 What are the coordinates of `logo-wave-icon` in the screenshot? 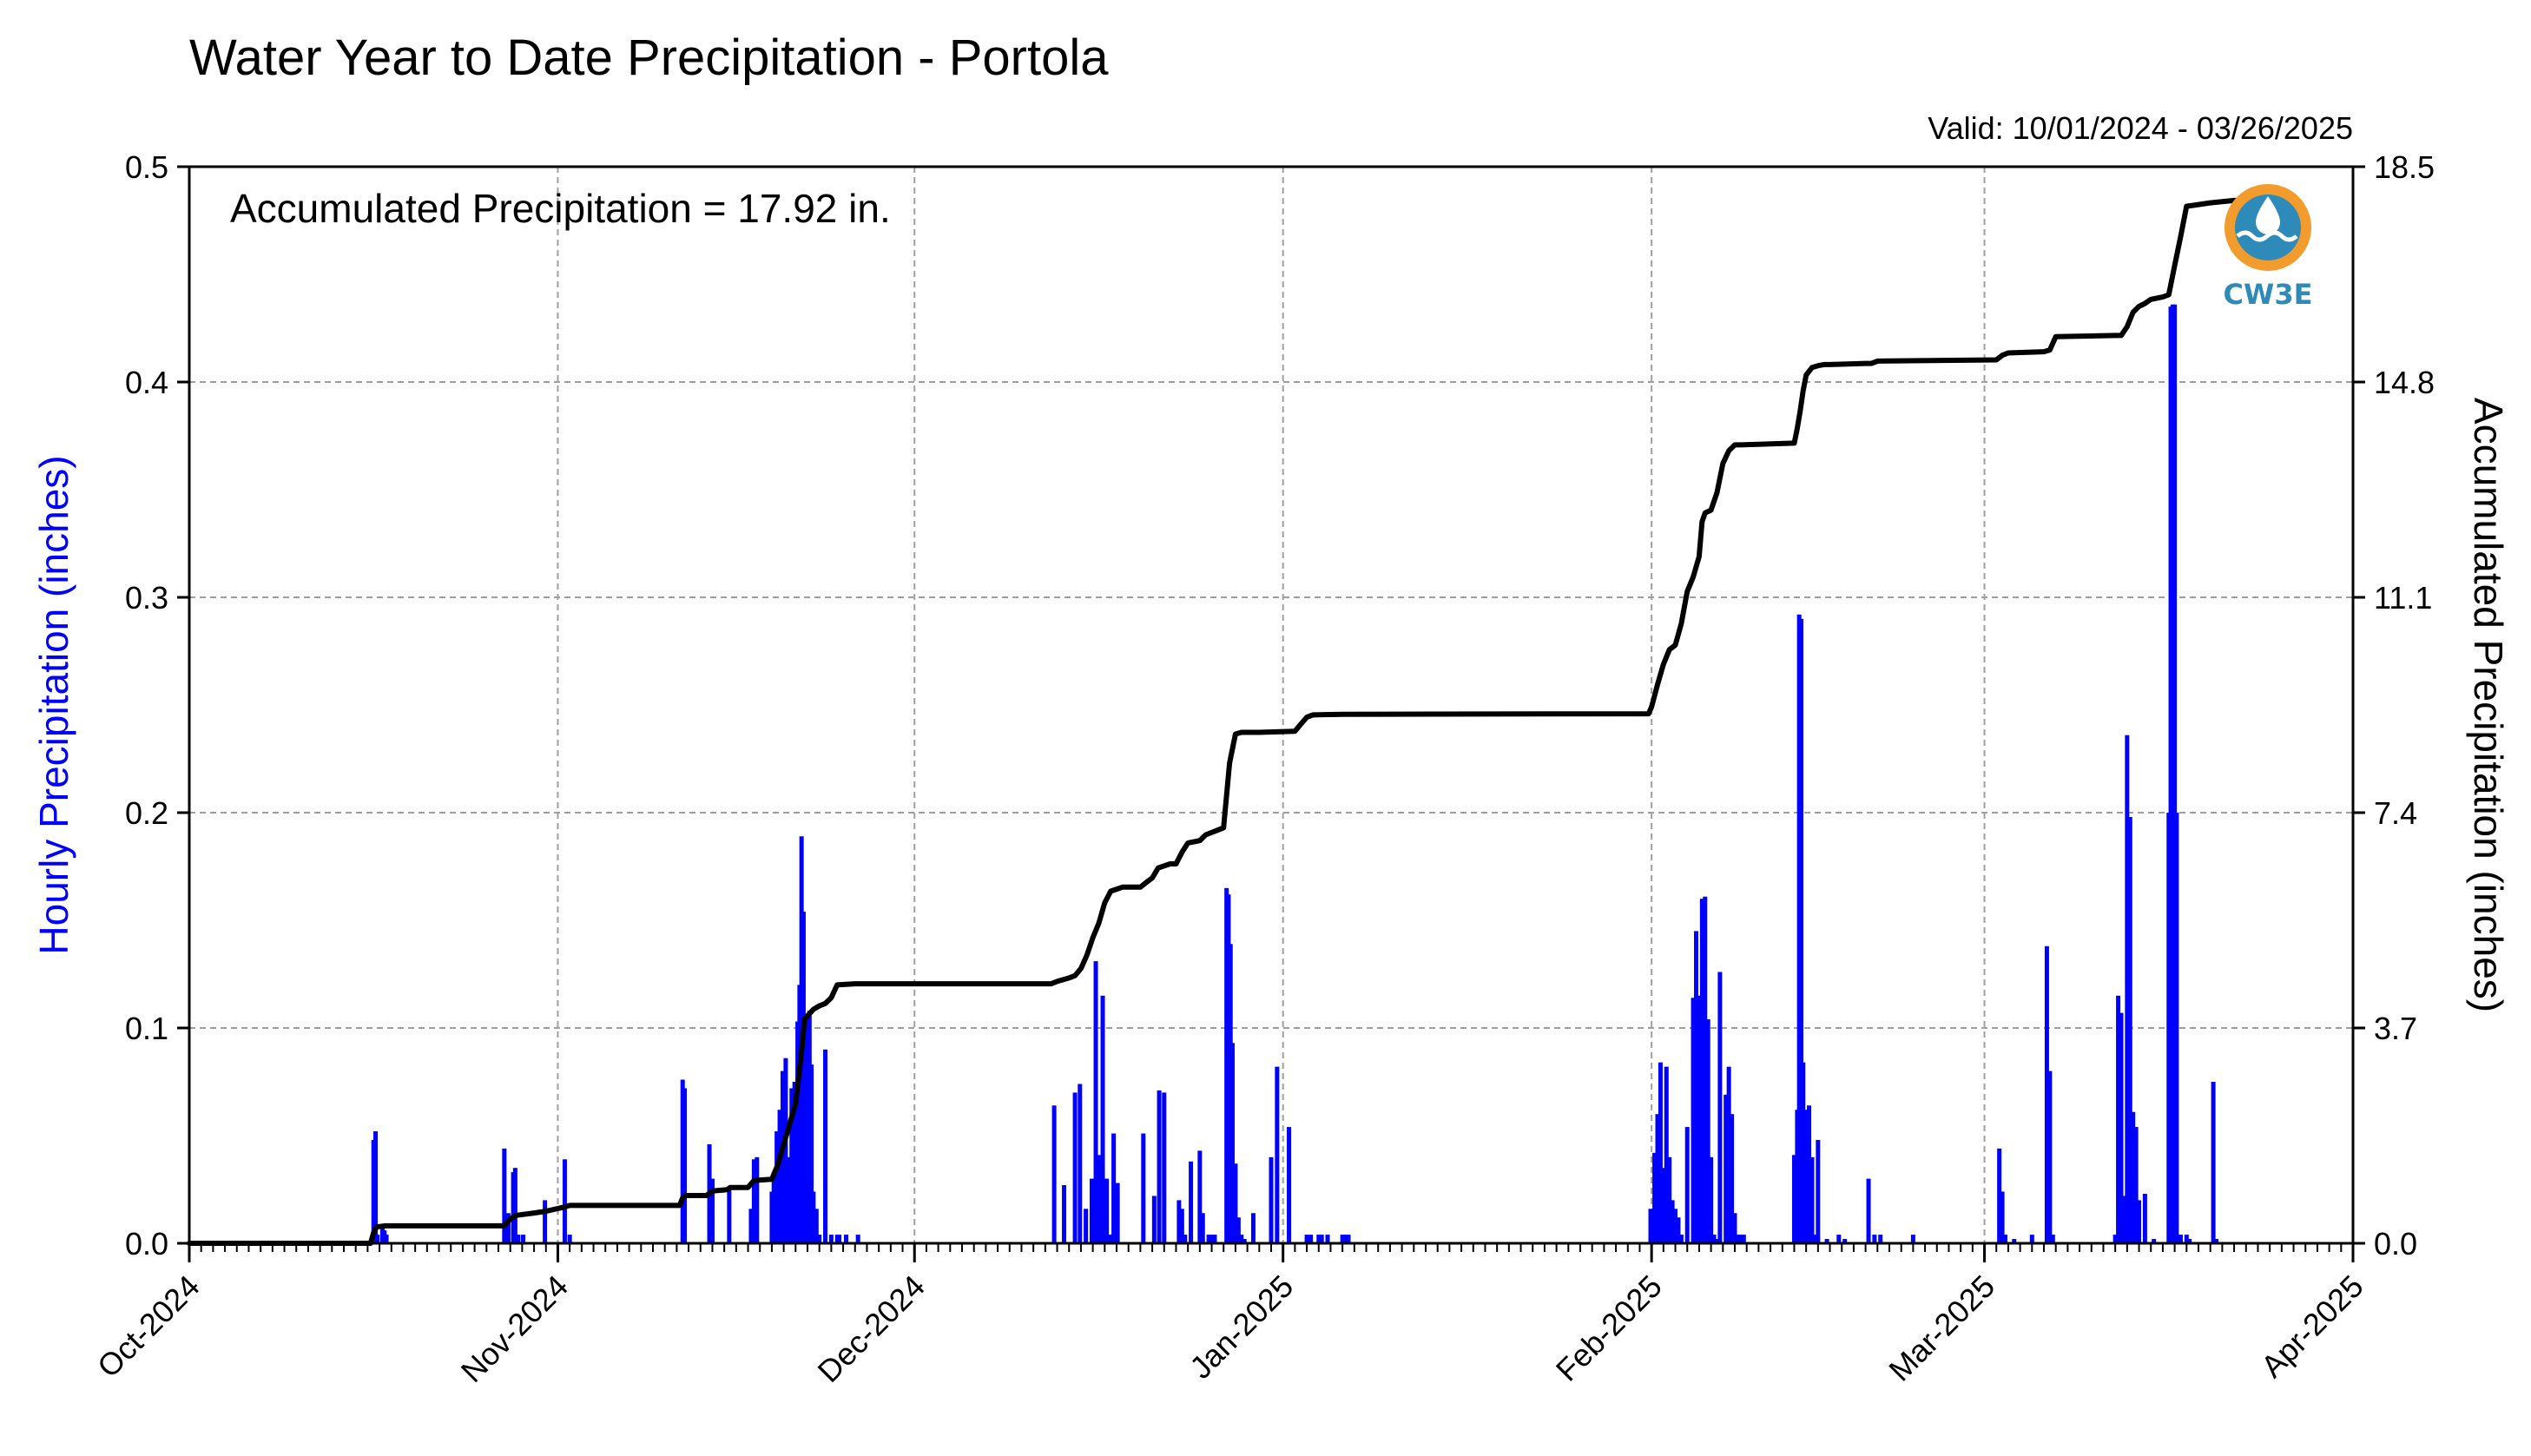 It's located at (2267, 236).